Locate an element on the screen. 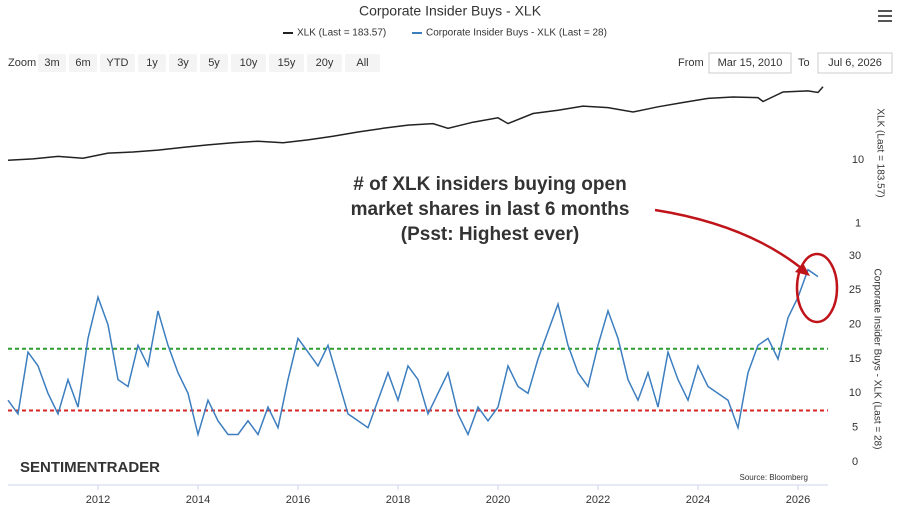 This screenshot has width=900, height=513. source: Source: Bloomberg is located at coordinates (774, 477).